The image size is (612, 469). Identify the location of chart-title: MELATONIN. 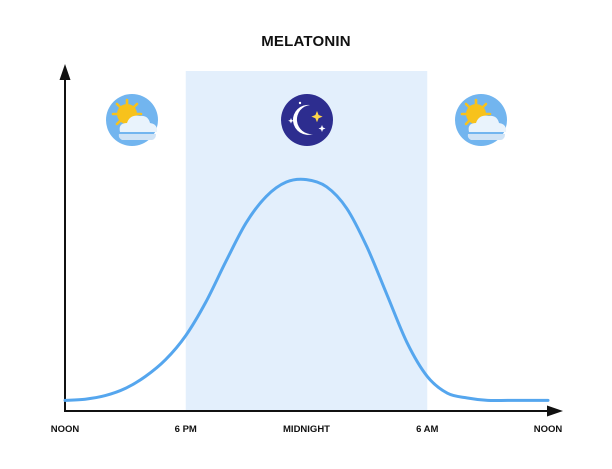
(306, 41).